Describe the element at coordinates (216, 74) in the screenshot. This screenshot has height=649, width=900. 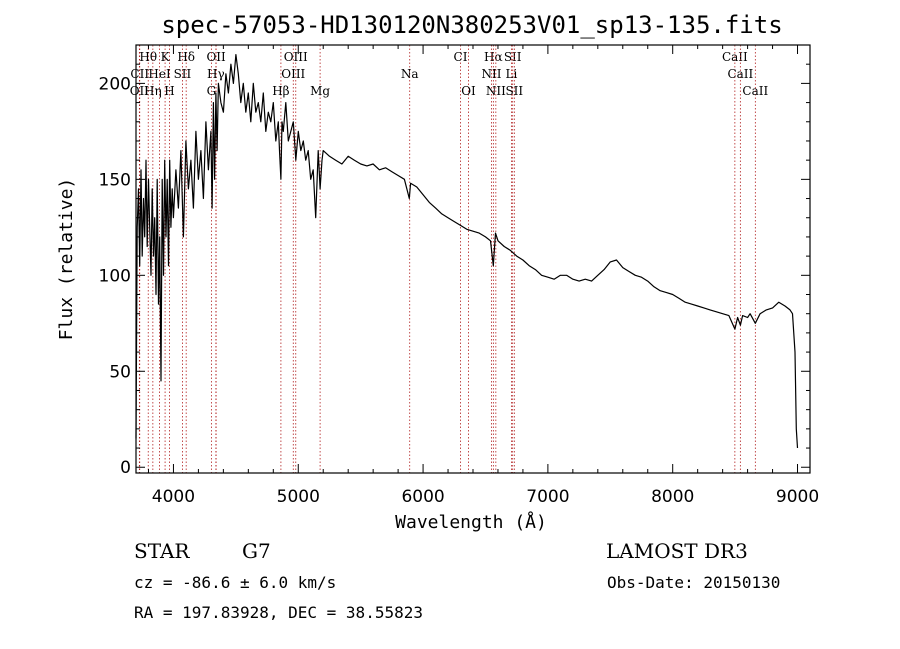
I see `line-marker-label: Hγ` at that location.